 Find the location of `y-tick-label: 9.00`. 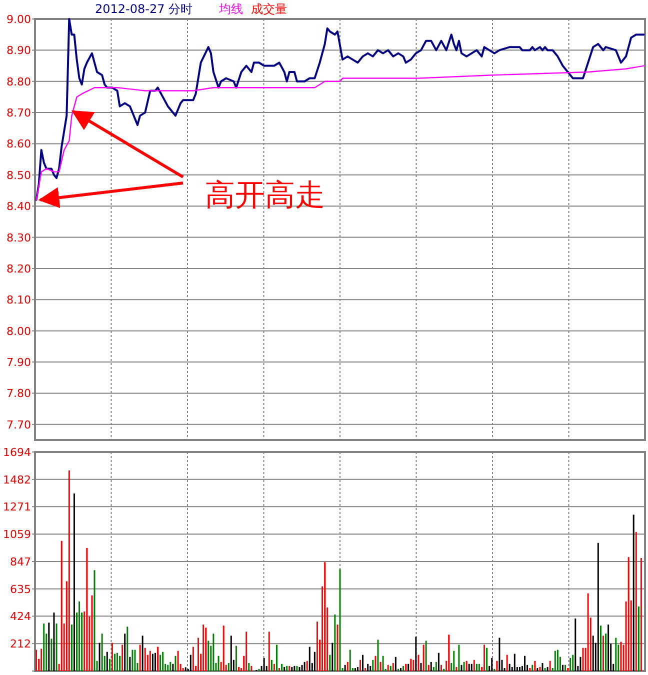

y-tick-label: 9.00 is located at coordinates (18, 19).